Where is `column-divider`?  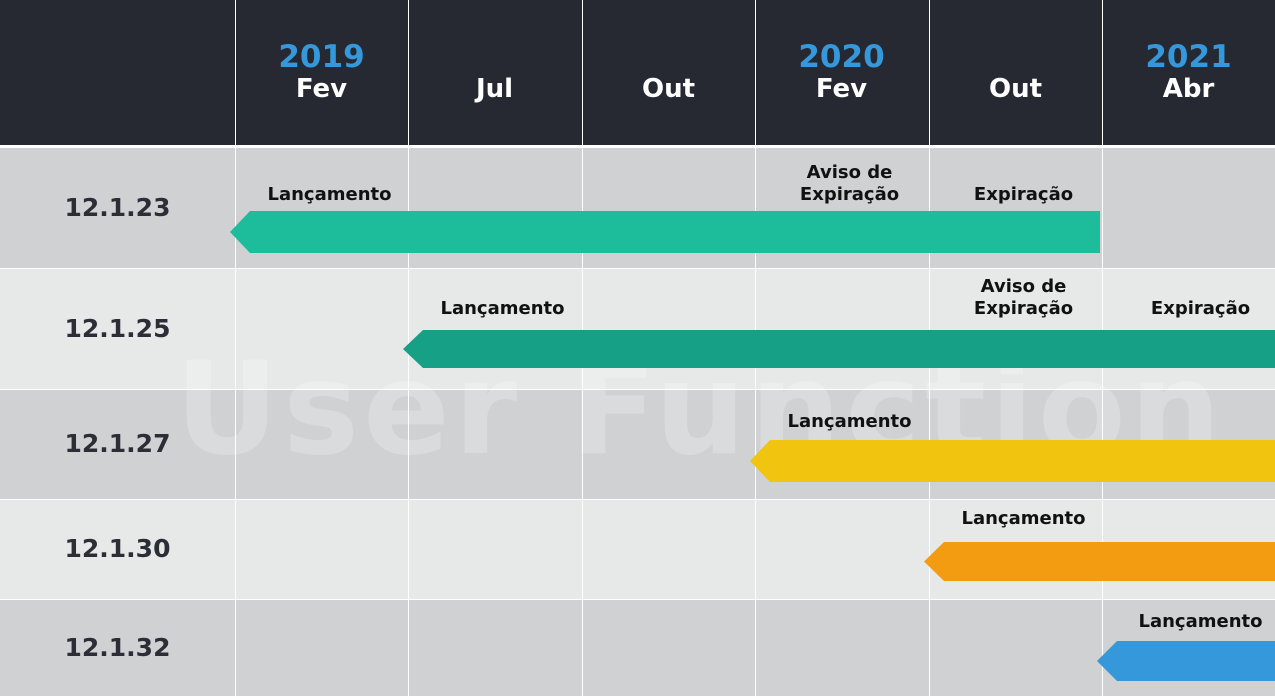
column-divider is located at coordinates (235, 348).